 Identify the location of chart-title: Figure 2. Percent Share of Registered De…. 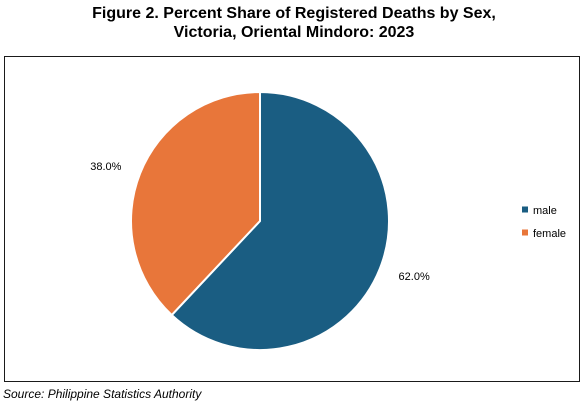
(294, 23).